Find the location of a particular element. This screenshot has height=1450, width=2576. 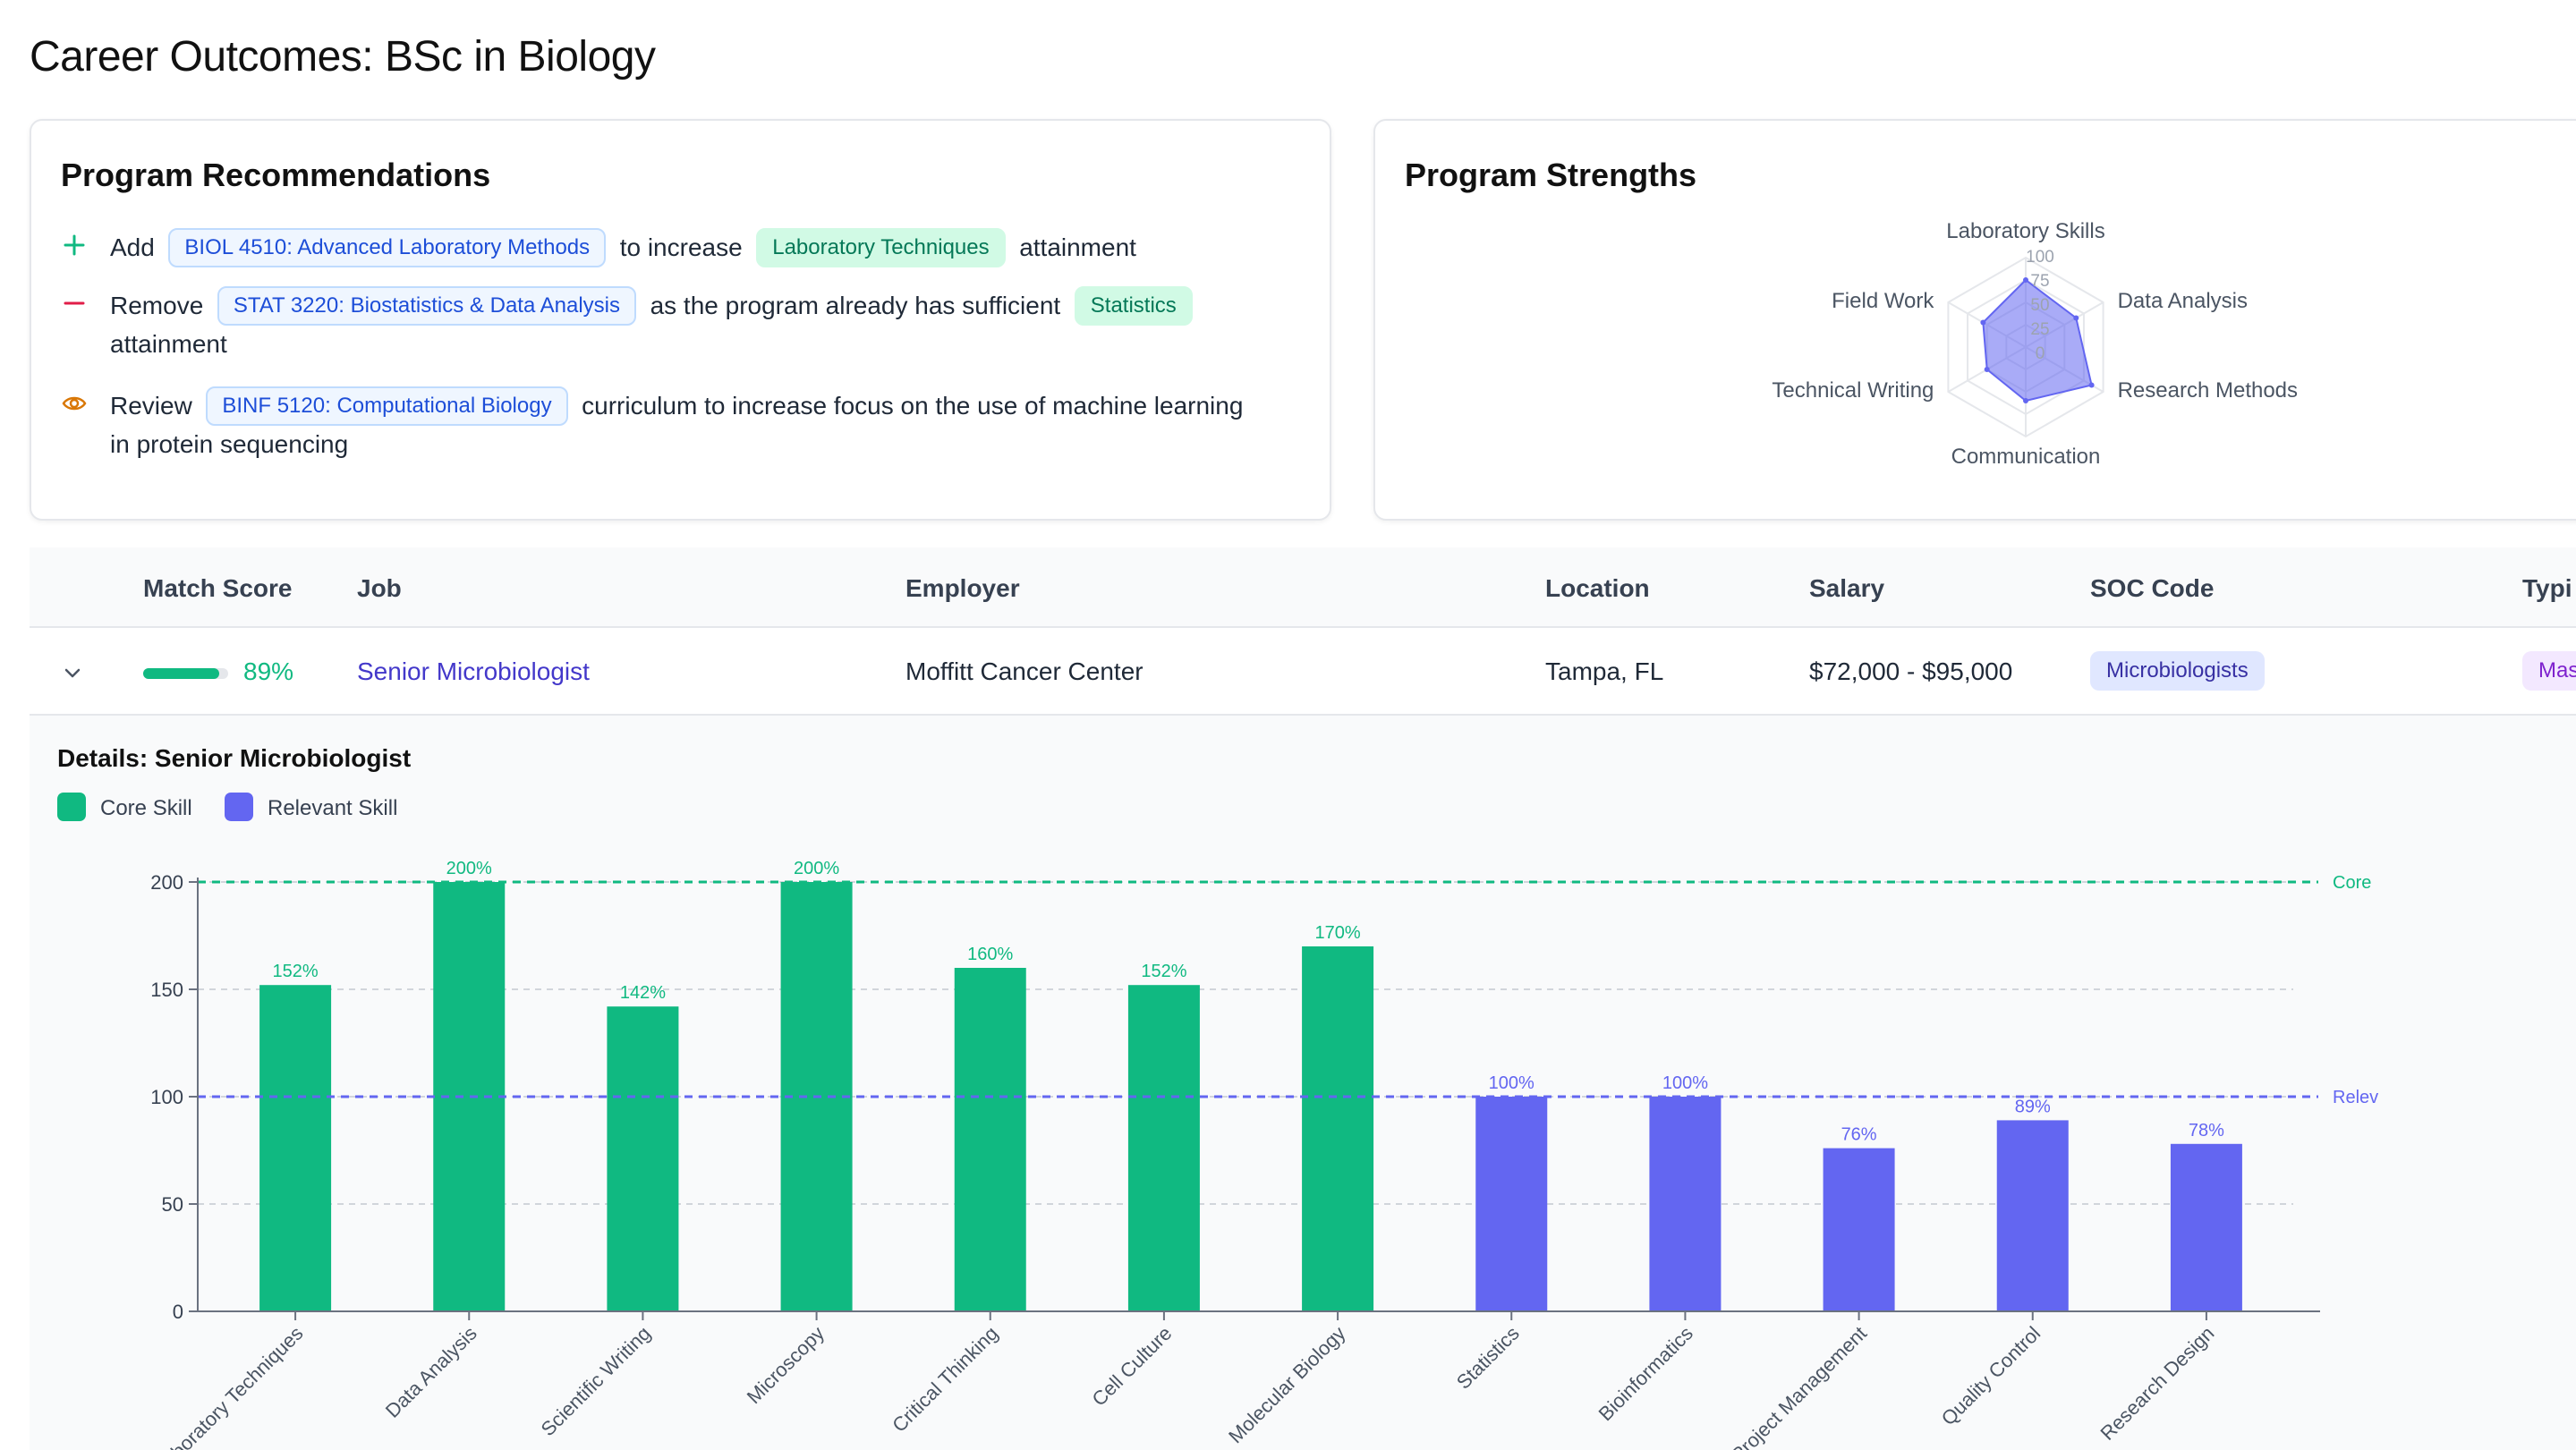

radar-tick-label: 75 is located at coordinates (2039, 281).